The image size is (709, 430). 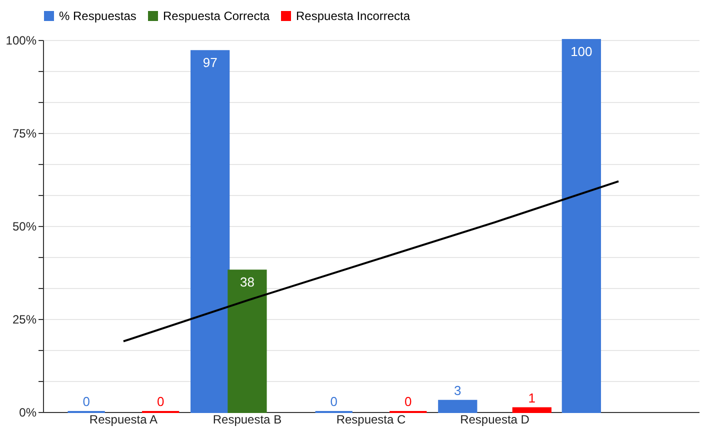 I want to click on x-tick-label: Respuesta B, so click(x=247, y=419).